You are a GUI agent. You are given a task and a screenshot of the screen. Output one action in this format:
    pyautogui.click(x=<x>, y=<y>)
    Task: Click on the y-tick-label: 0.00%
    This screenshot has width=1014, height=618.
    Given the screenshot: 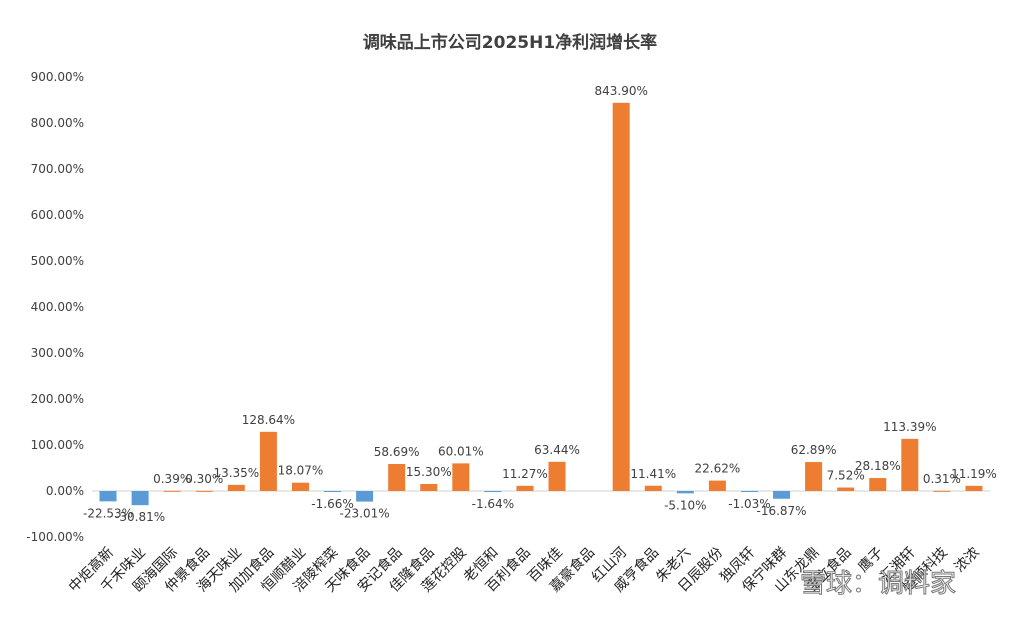 What is the action you would take?
    pyautogui.click(x=65, y=491)
    